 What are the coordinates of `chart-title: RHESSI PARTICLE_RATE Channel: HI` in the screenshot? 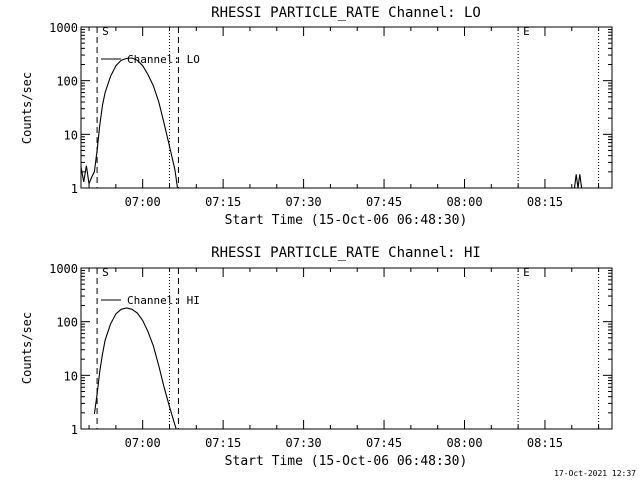 It's located at (346, 253).